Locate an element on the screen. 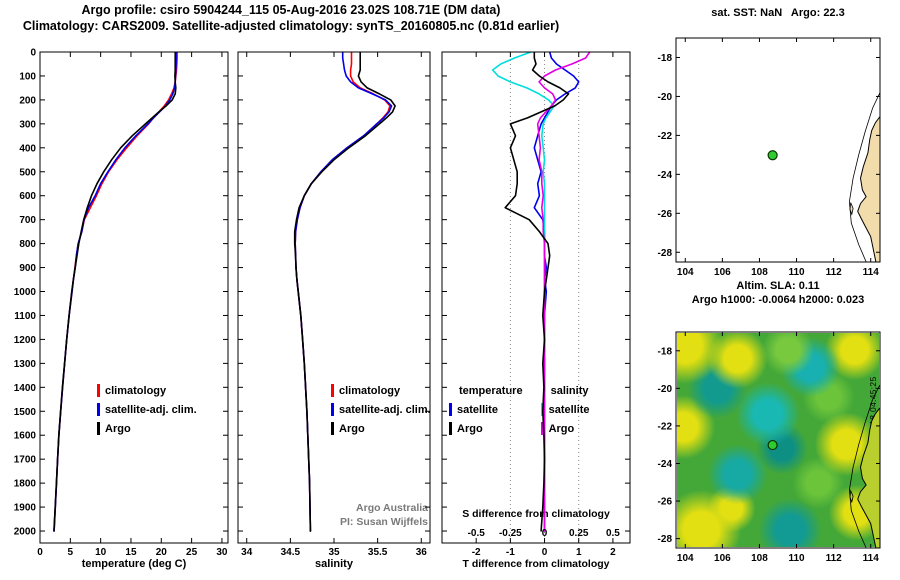 The height and width of the screenshot is (580, 900). program-credit: Argo Australia is located at coordinates (392, 508).